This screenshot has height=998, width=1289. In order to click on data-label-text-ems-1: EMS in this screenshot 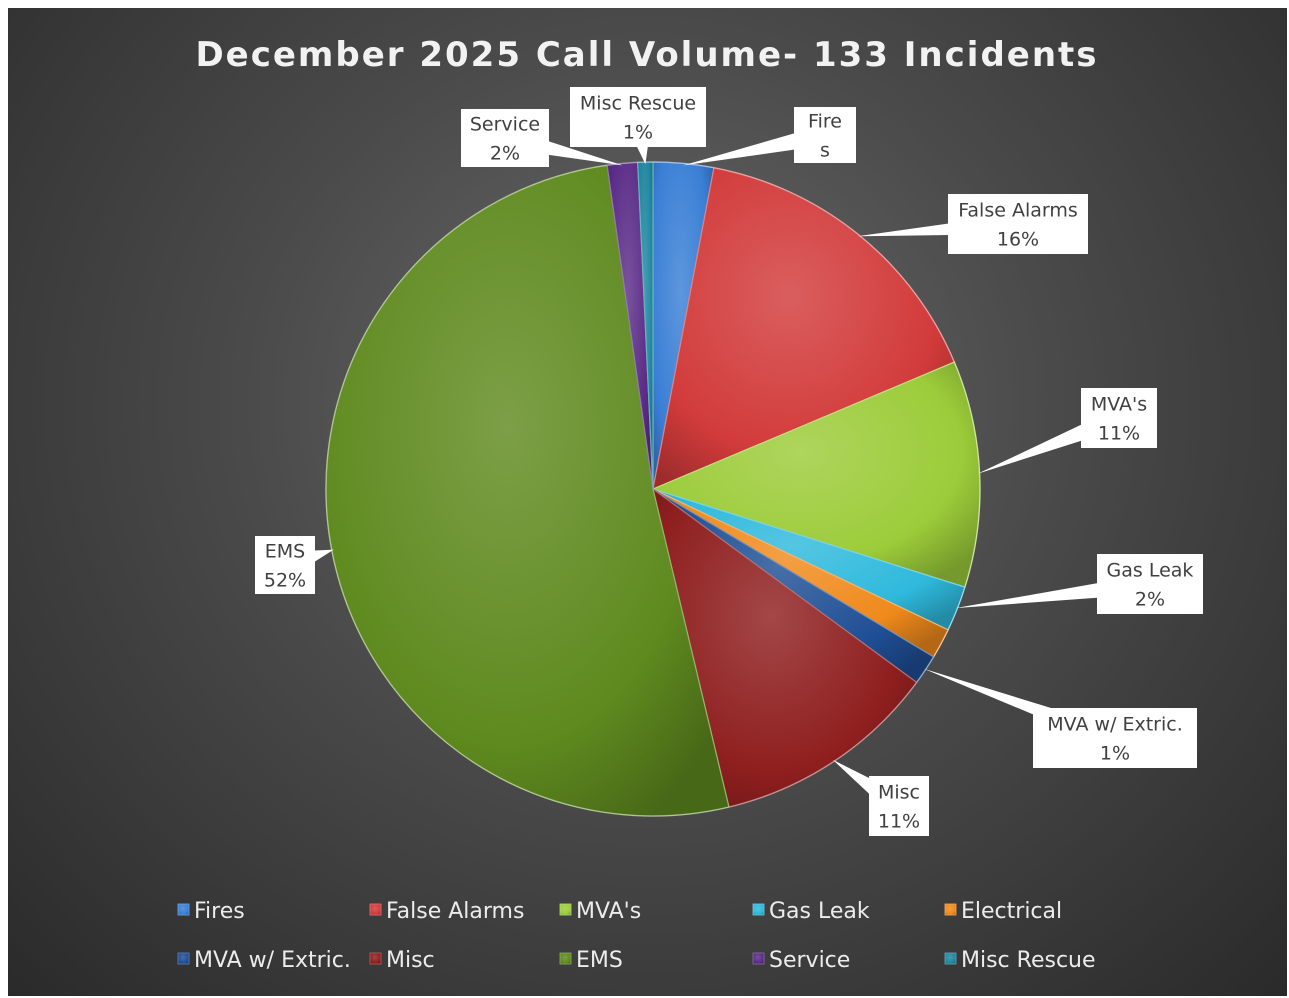, I will do `click(285, 552)`.